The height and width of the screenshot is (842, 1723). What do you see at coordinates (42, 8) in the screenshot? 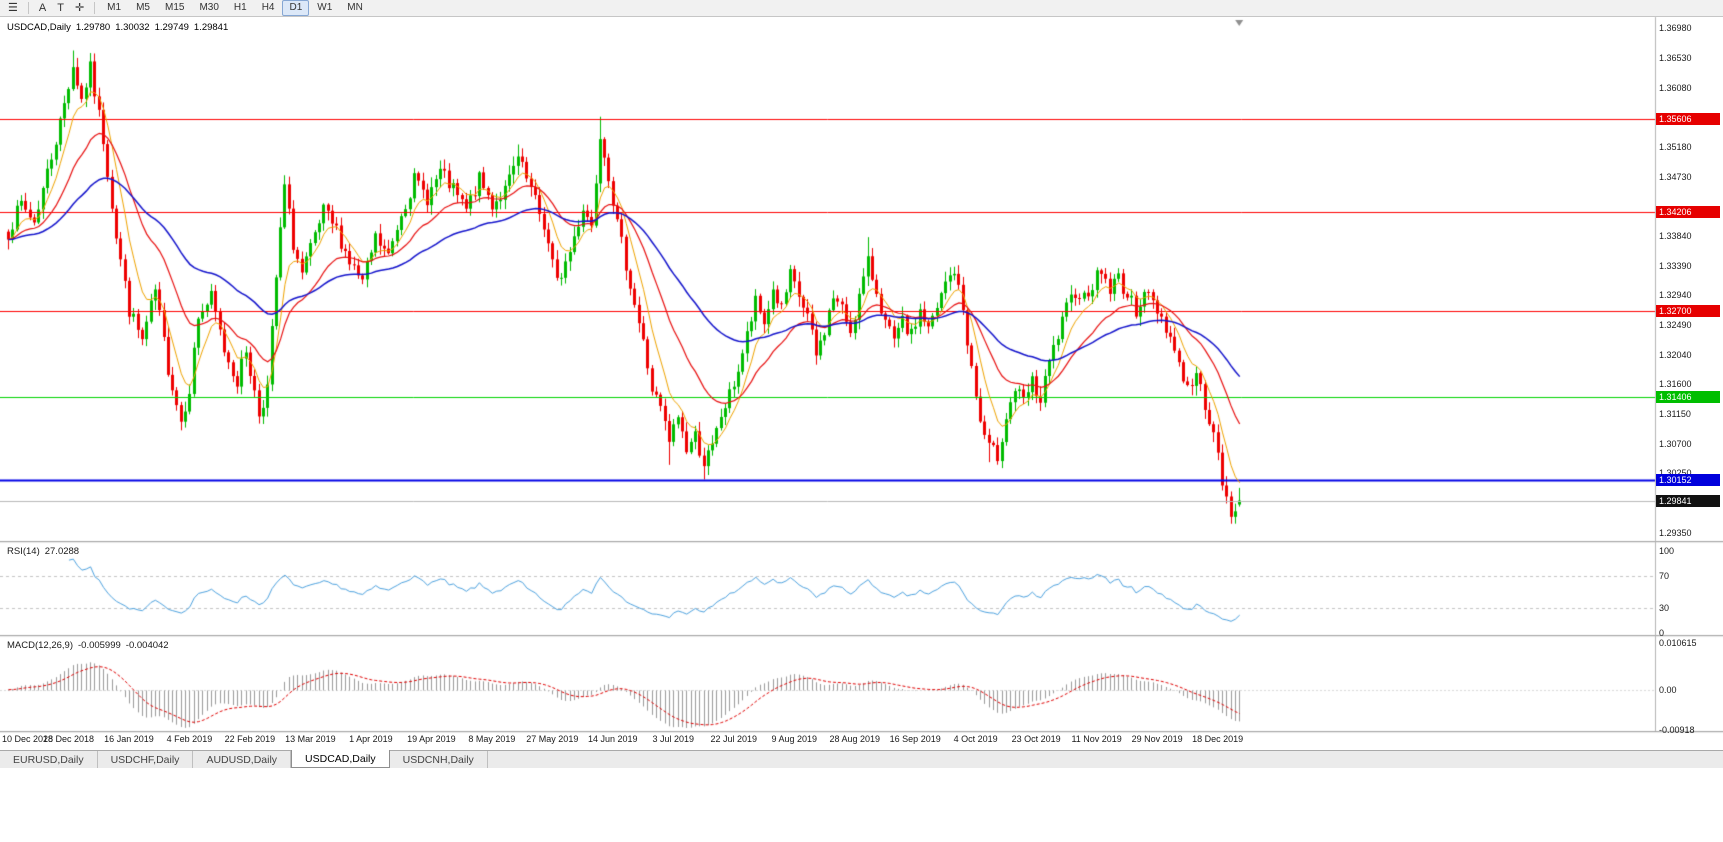
I see `annotation-a-icon: A` at bounding box center [42, 8].